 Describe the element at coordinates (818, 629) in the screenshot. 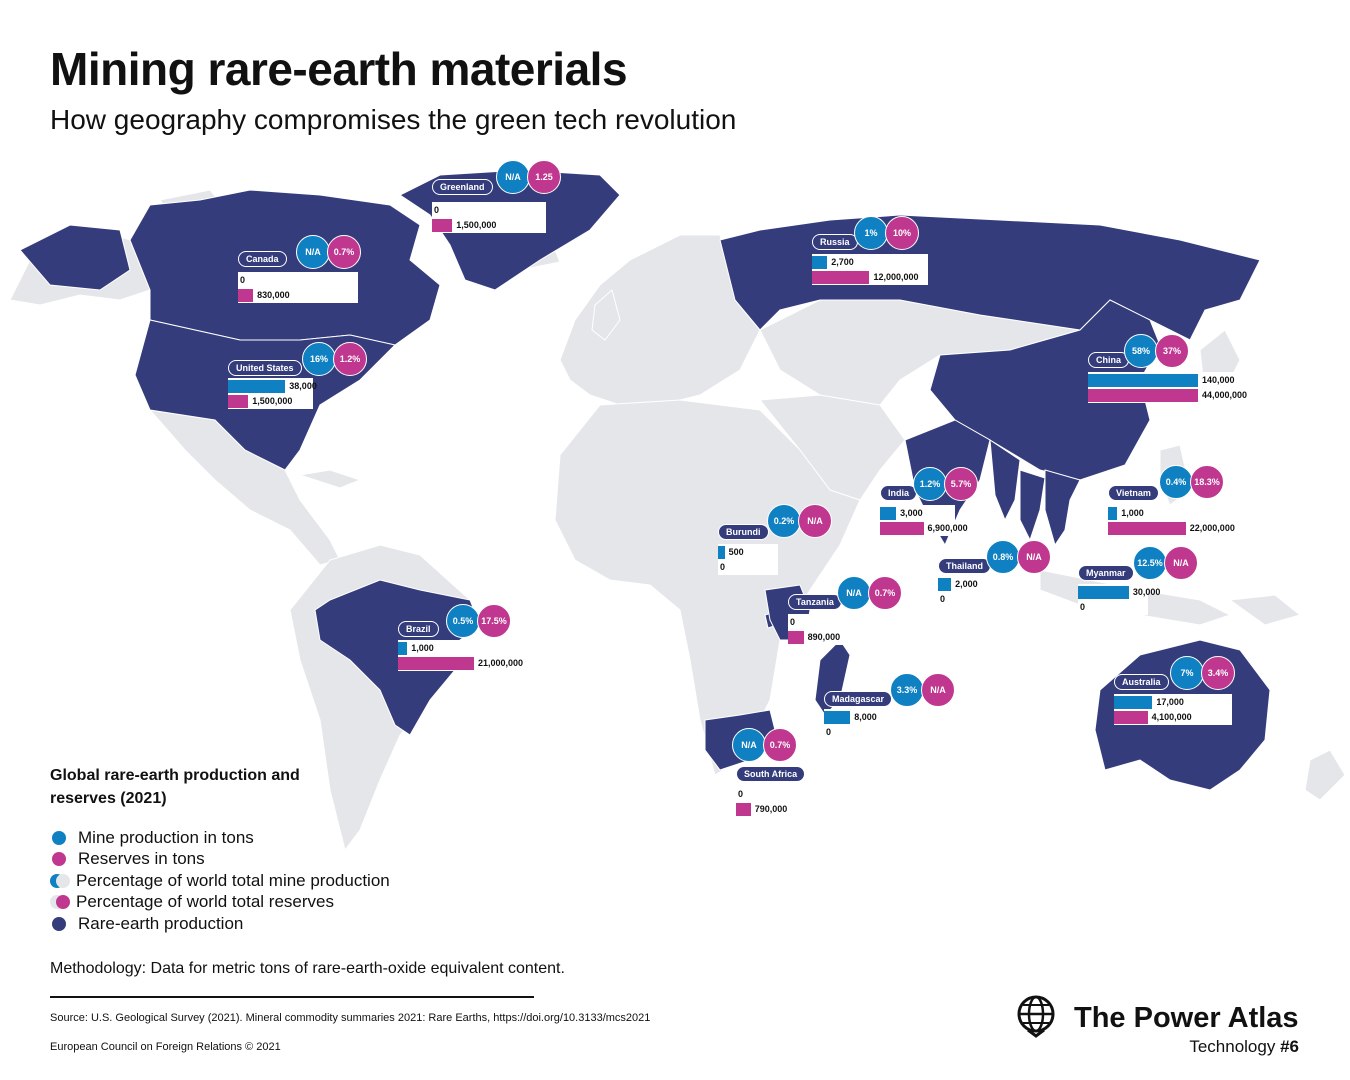

I see `data-card: 0 890,000` at that location.